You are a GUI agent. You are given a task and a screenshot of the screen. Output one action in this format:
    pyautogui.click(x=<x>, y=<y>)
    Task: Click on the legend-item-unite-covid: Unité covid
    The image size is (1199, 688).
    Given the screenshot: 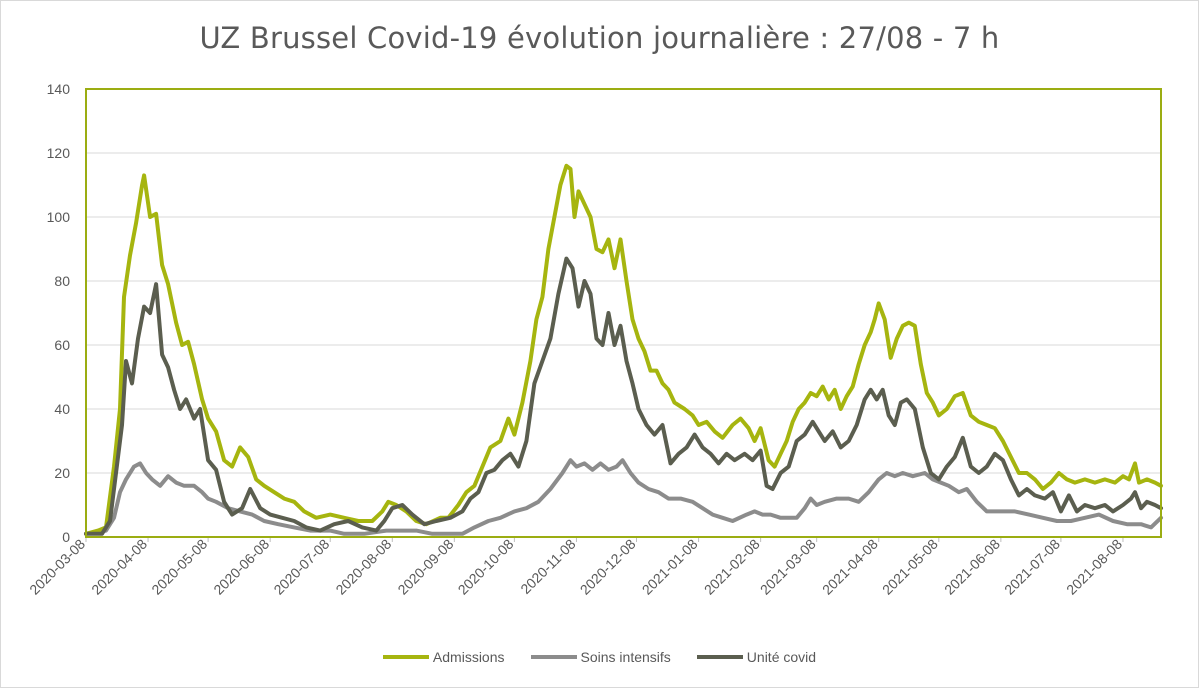 What is the action you would take?
    pyautogui.click(x=756, y=657)
    